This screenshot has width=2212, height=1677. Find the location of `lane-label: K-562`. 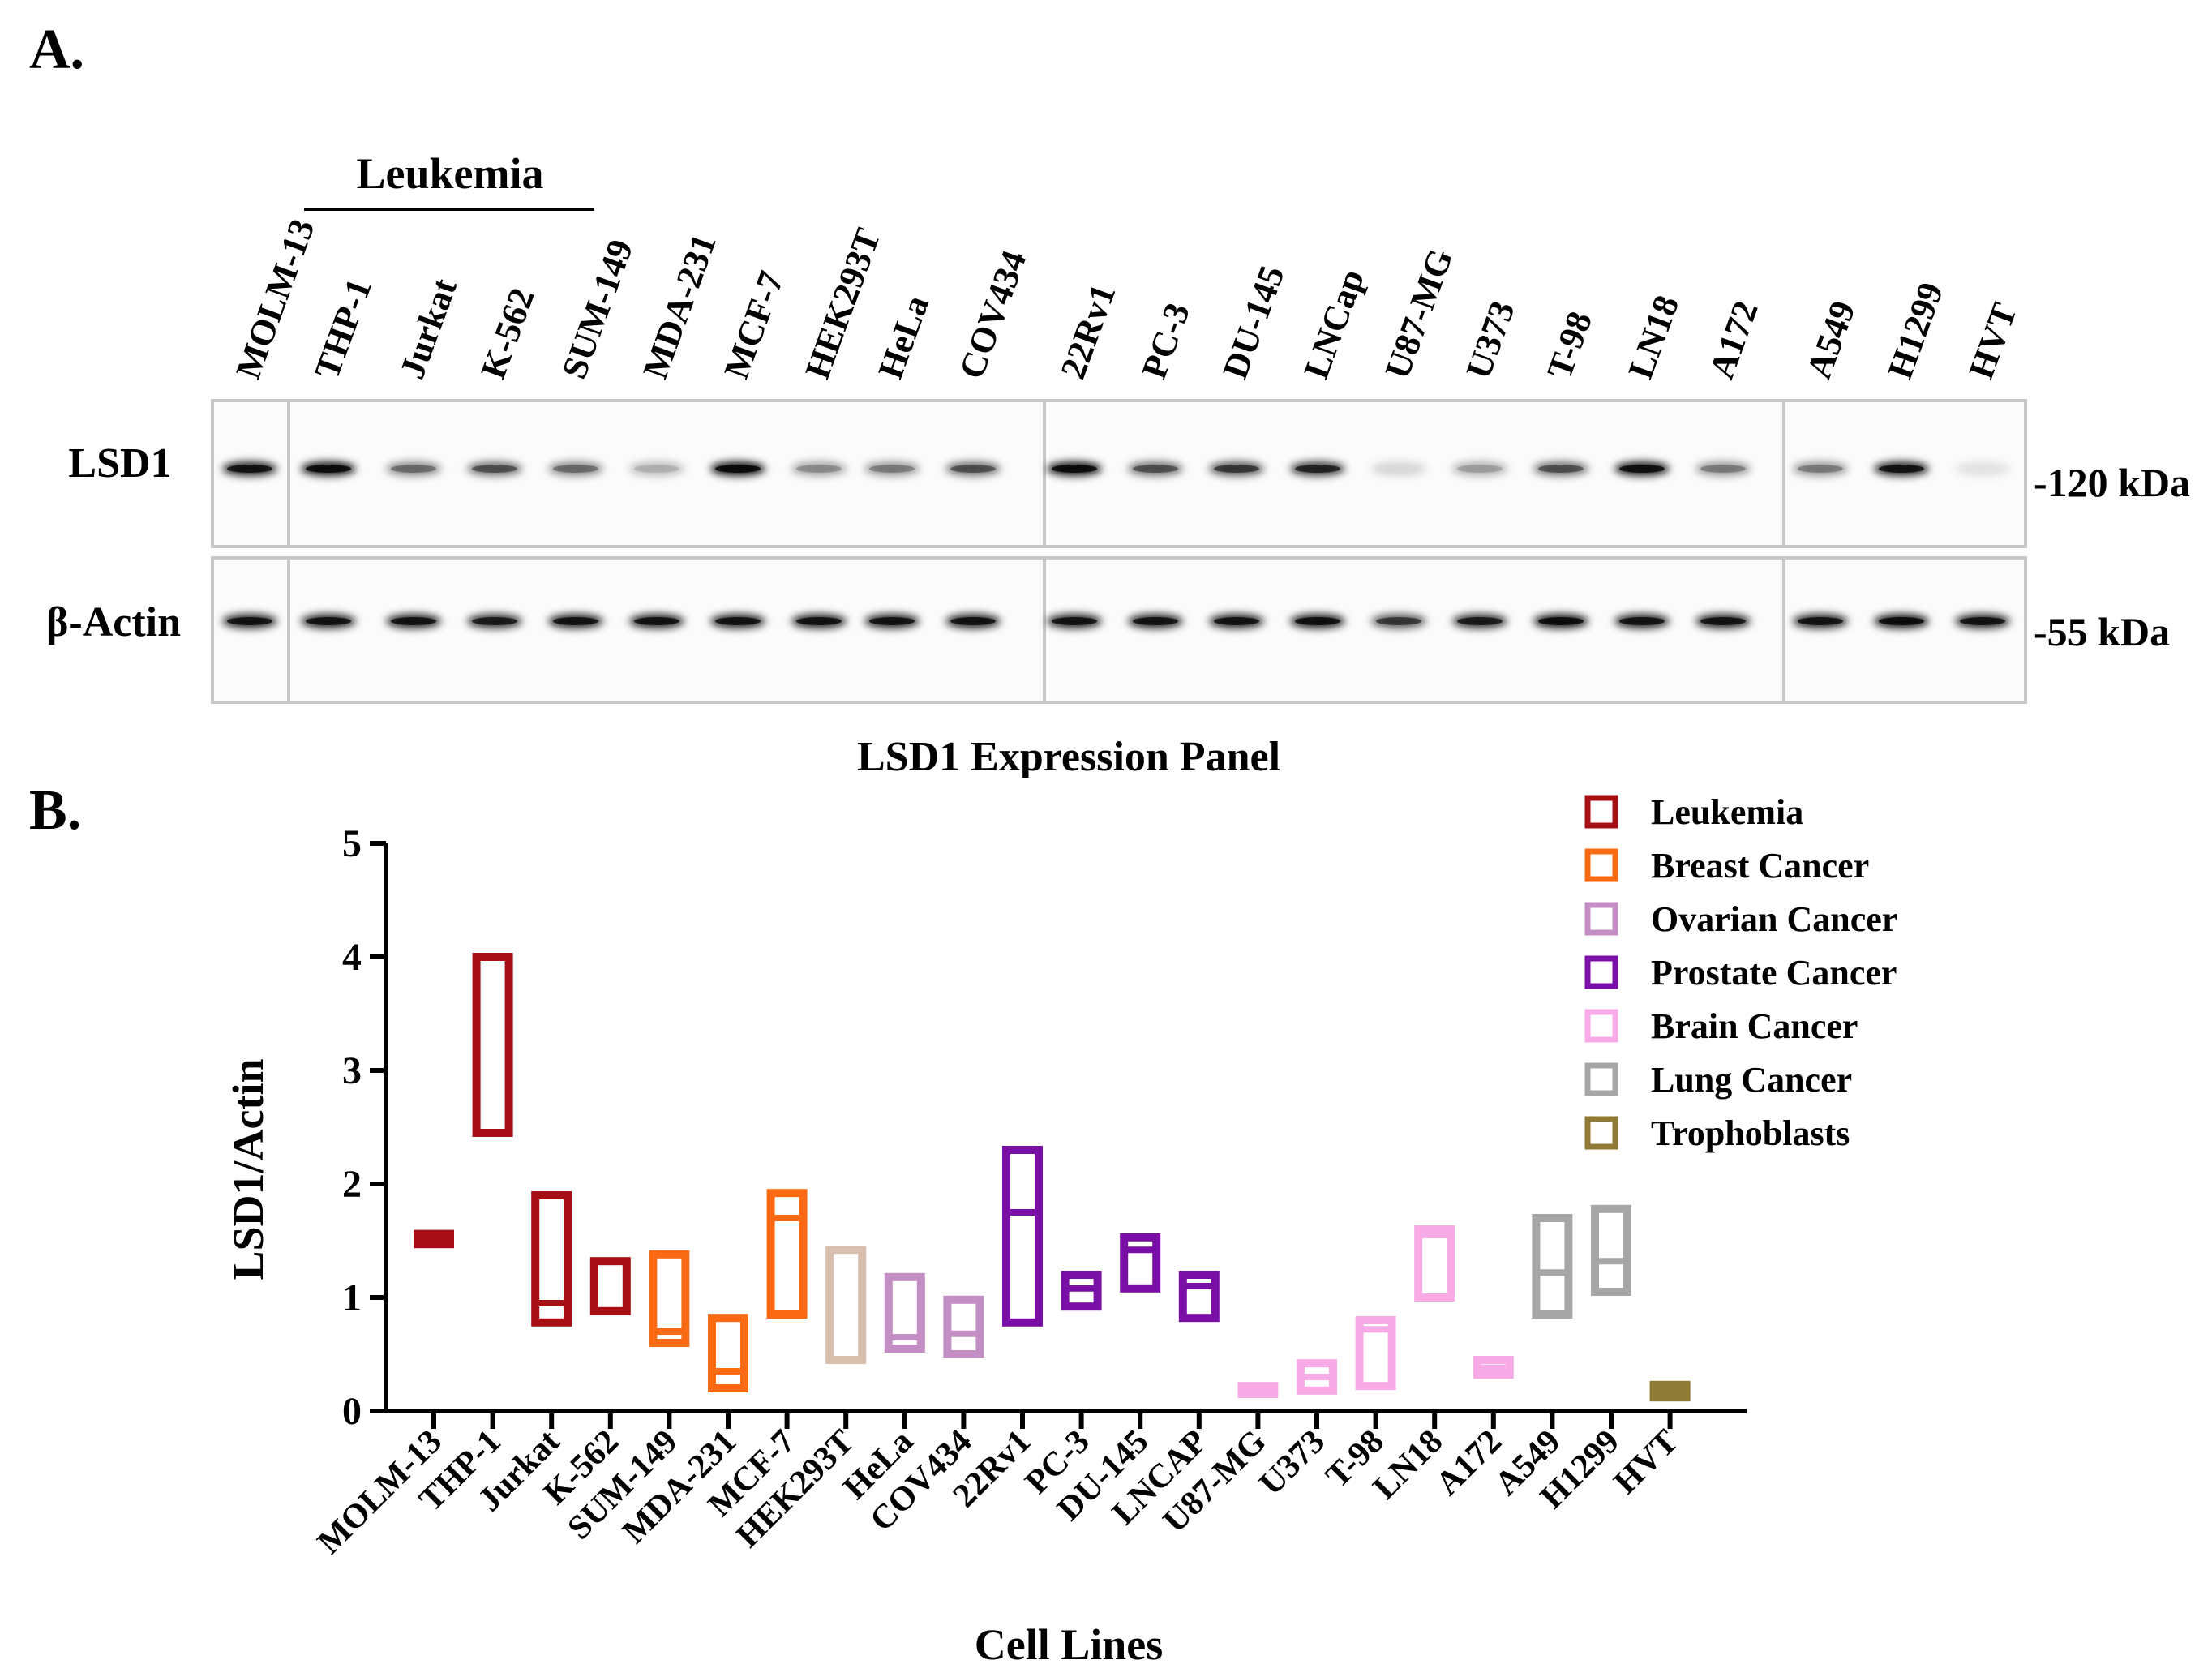

lane-label: K-562 is located at coordinates (507, 333).